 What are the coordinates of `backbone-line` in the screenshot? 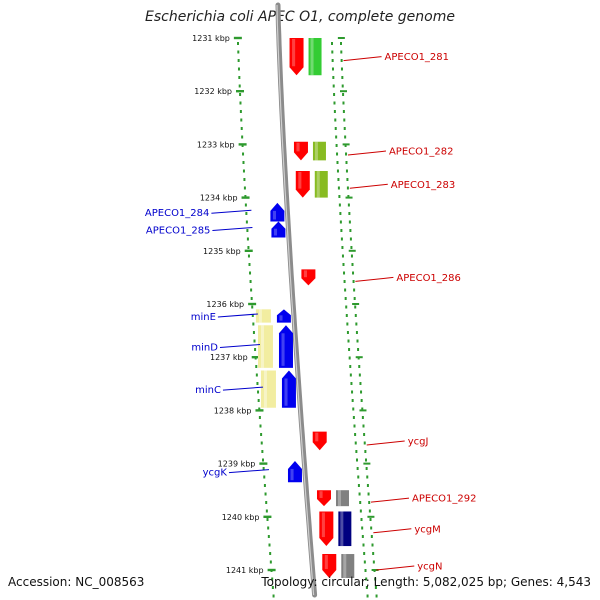 It's located at (296, 300).